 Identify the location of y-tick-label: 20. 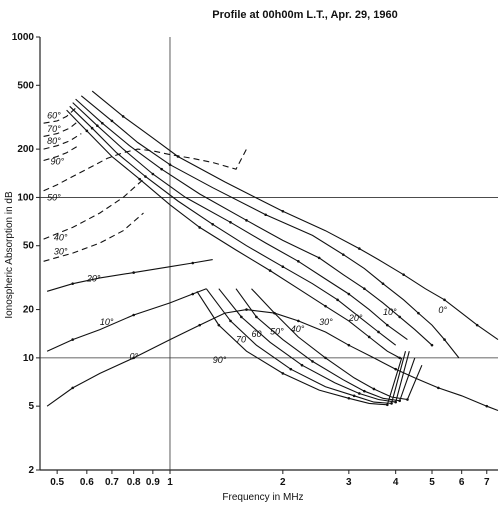
(29, 310).